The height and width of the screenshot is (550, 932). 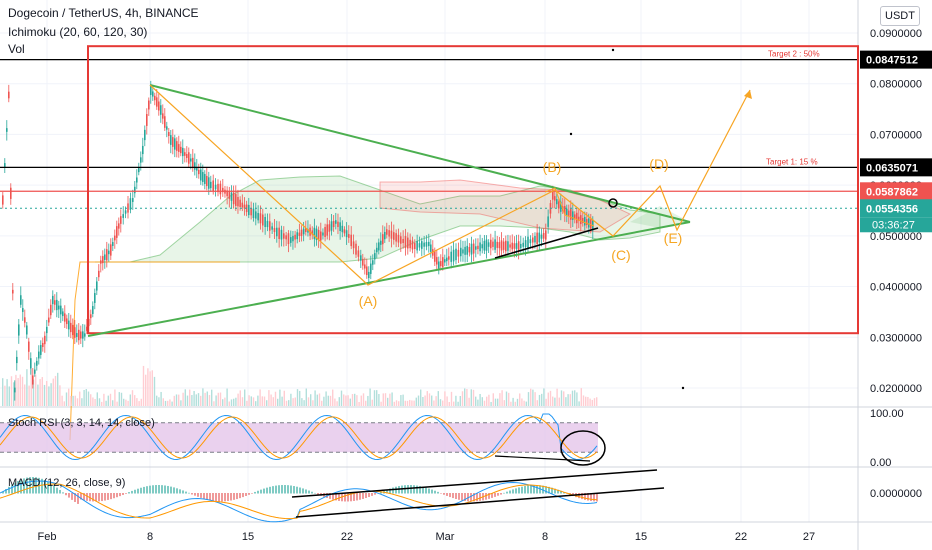 I want to click on stoch-tick: 0.00, so click(x=880, y=463).